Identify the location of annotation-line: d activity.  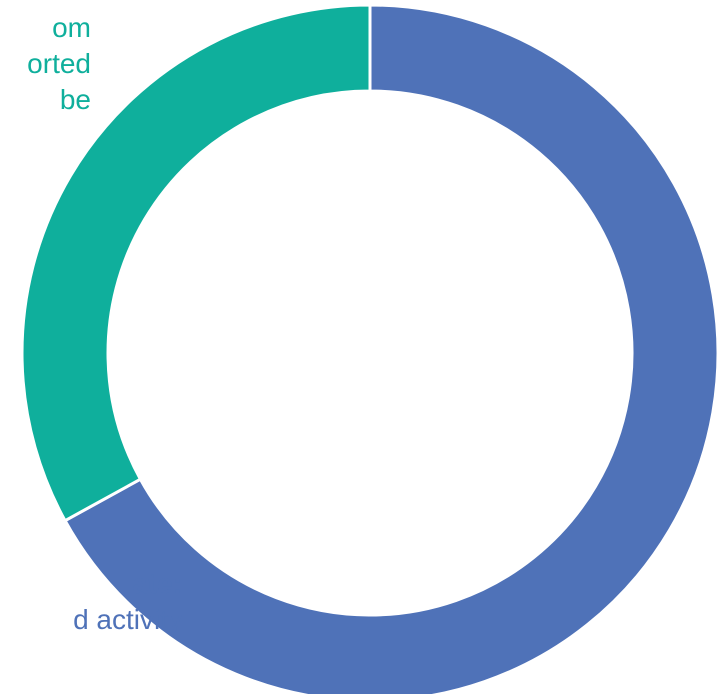
(127, 619).